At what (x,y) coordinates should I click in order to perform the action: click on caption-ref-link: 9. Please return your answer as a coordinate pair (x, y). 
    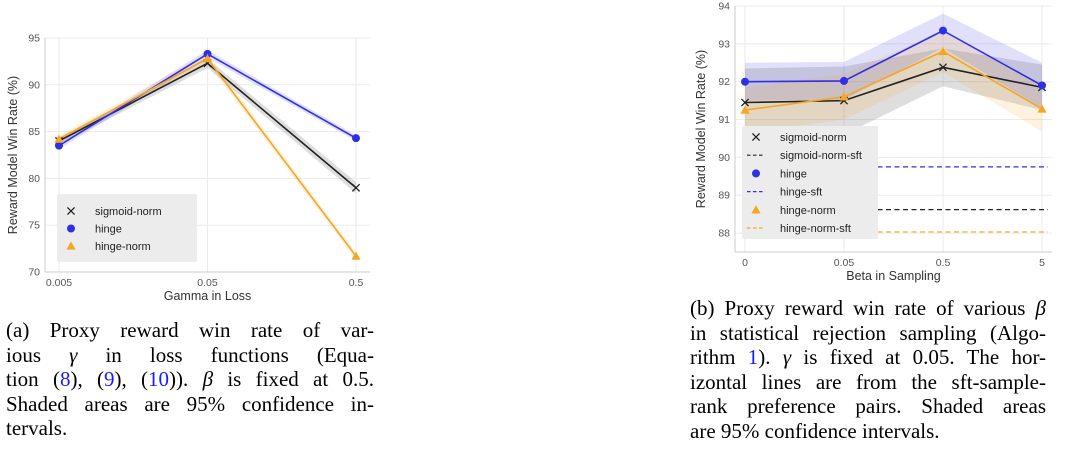
    Looking at the image, I should click on (109, 379).